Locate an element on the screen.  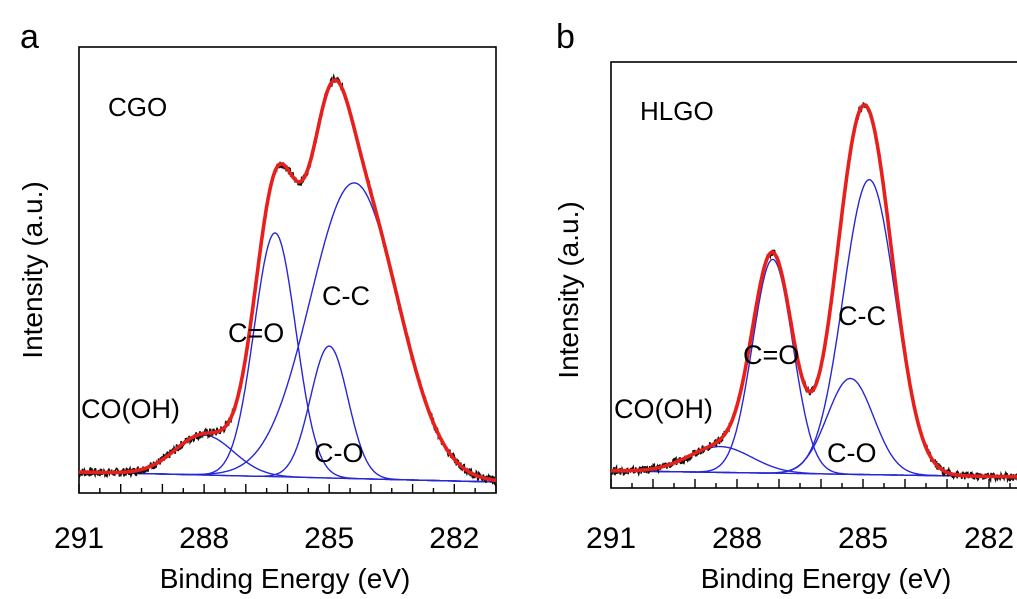
panel-letter-b: b is located at coordinates (565, 37).